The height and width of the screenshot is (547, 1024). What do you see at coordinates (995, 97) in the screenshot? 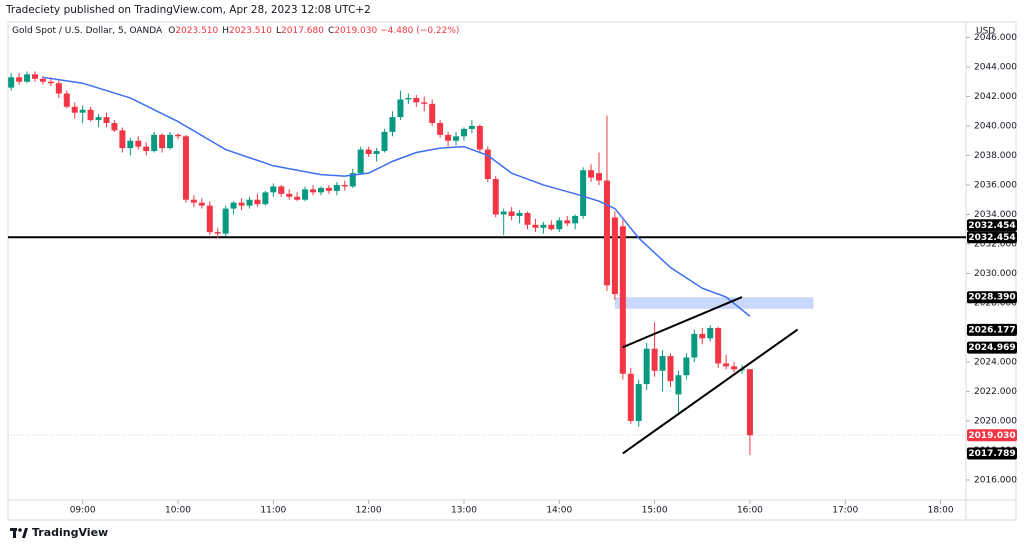
I see `y-tick-label: 2042.000` at bounding box center [995, 97].